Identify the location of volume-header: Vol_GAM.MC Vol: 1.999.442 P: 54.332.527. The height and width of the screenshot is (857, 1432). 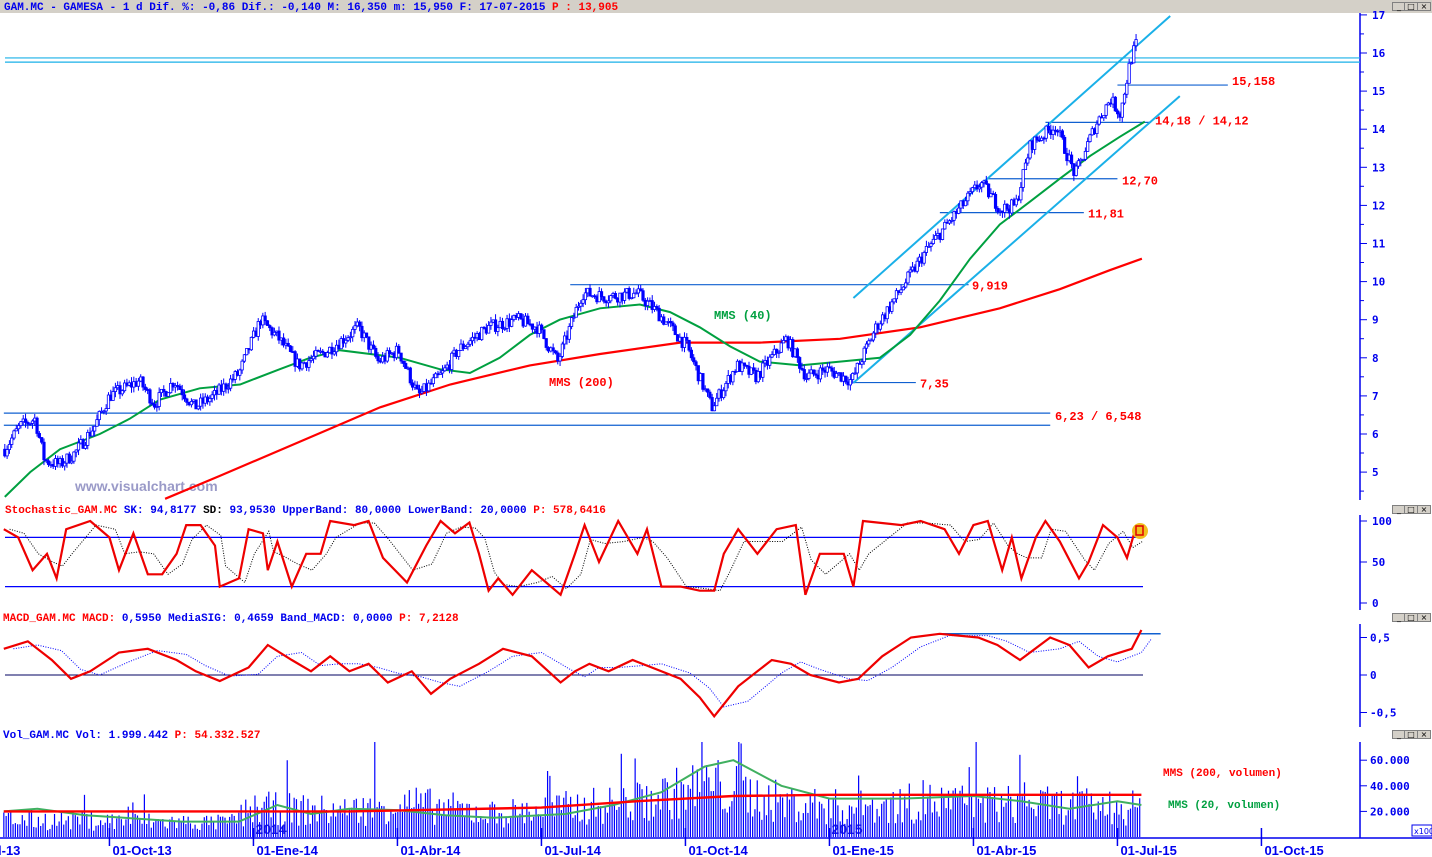
(132, 736).